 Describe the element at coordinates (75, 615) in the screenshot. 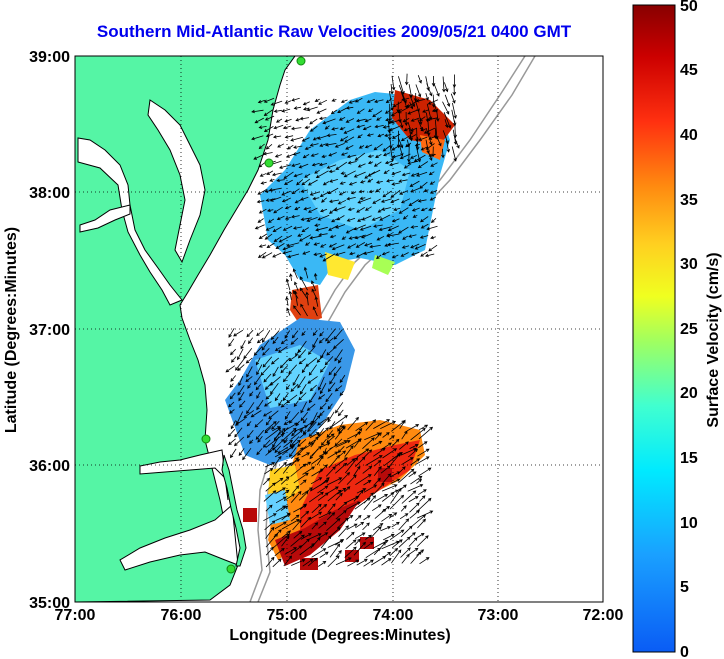

I see `x-tick-label: 77:00` at that location.